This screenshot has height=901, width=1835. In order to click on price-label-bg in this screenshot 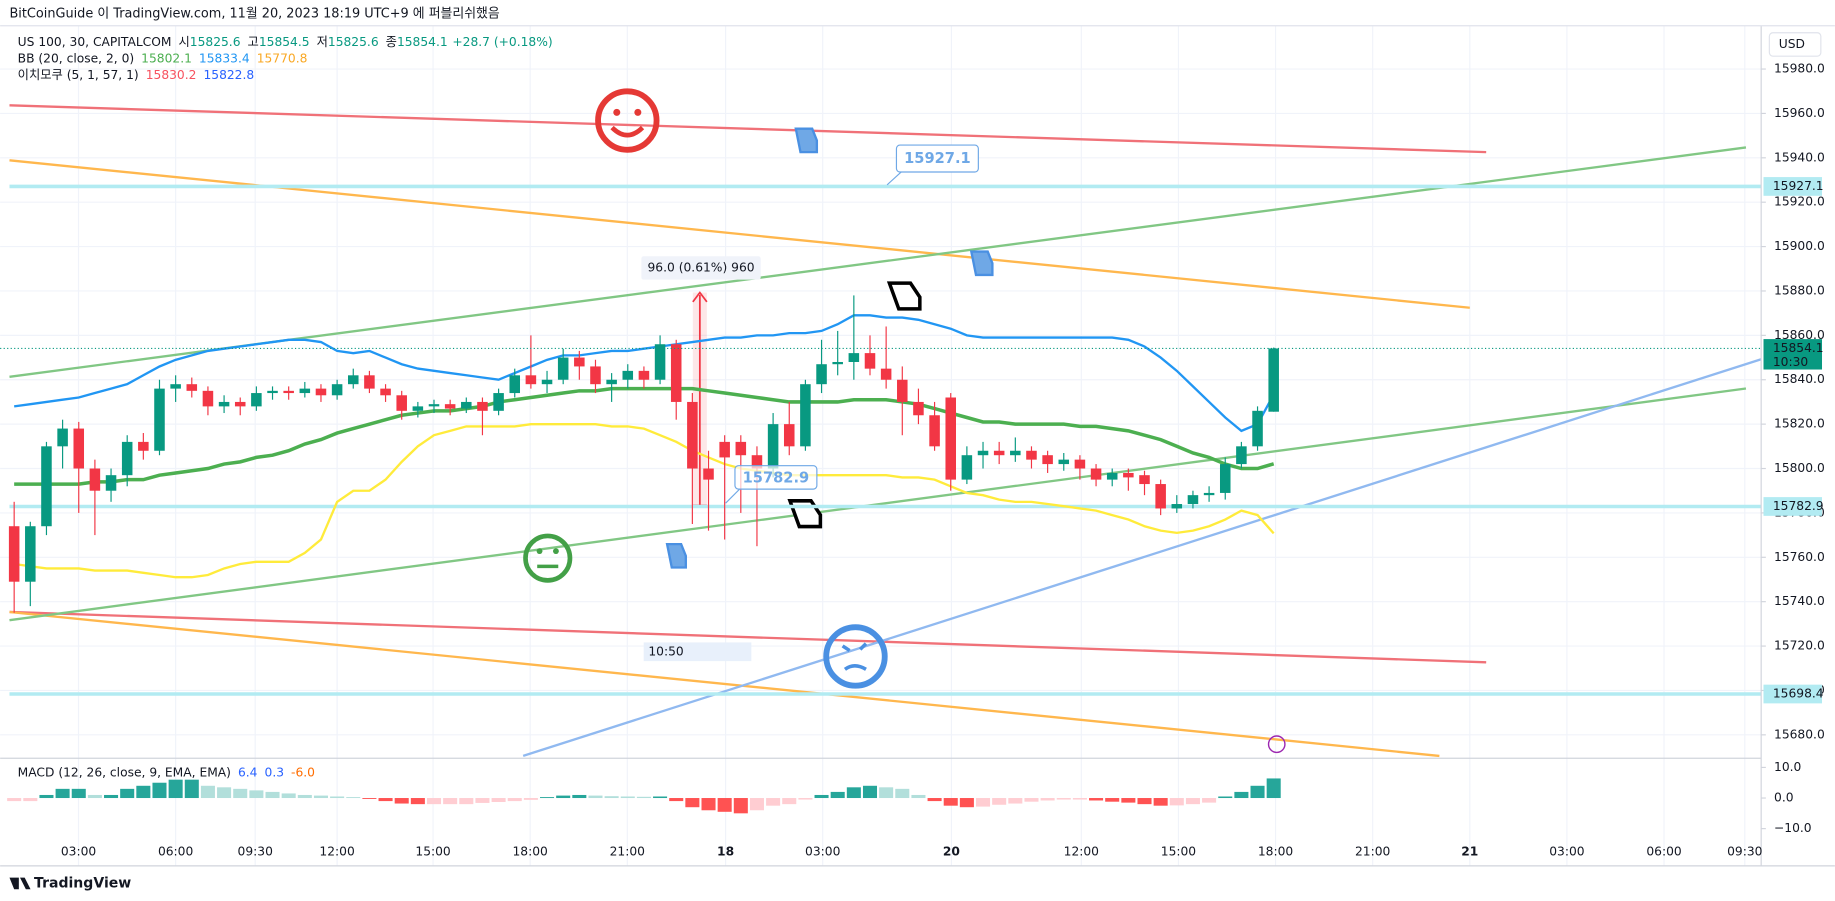, I will do `click(1793, 354)`.